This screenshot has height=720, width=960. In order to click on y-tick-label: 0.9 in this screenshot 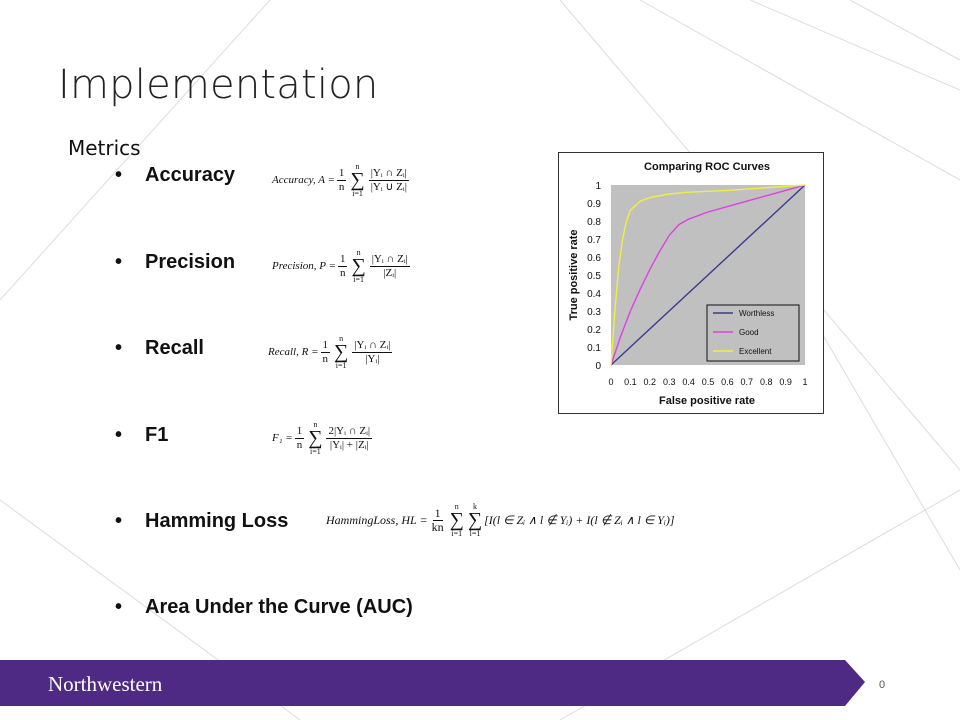, I will do `click(594, 204)`.